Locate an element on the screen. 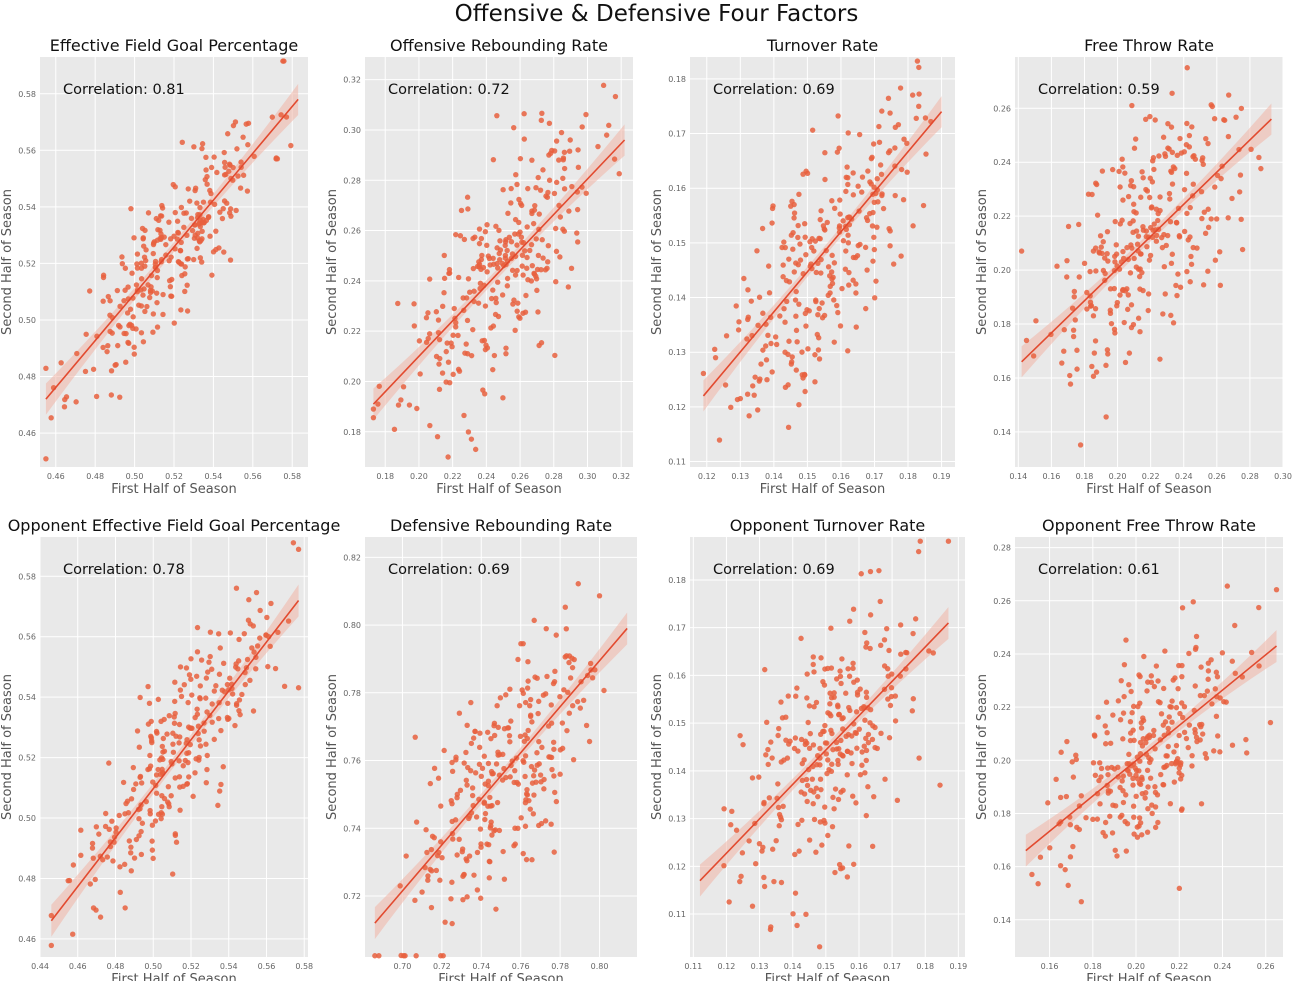 This screenshot has width=1313, height=981. x-tick-label: 0.48 is located at coordinates (95, 476).